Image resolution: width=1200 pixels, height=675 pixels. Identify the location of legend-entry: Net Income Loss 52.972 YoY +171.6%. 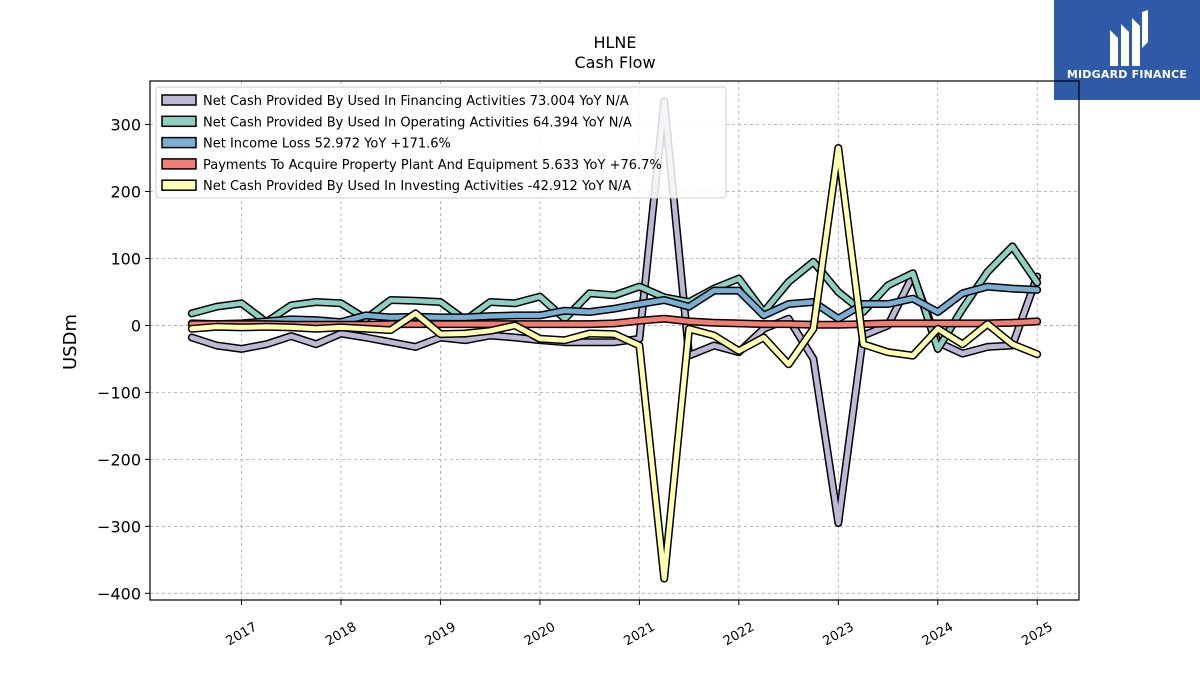
(327, 144).